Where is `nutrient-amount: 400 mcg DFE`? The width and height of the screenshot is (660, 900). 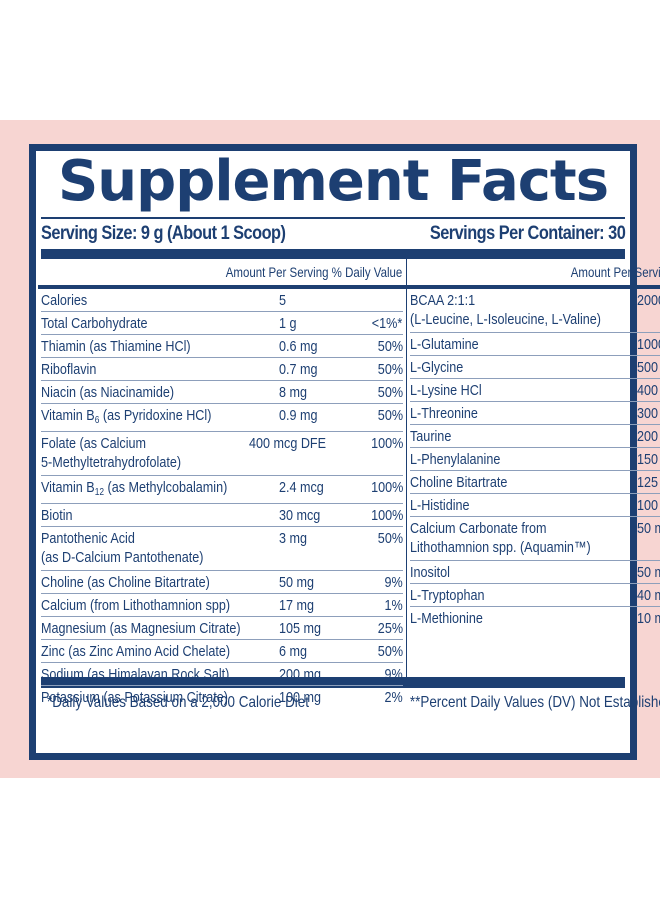 nutrient-amount: 400 mcg DFE is located at coordinates (287, 443).